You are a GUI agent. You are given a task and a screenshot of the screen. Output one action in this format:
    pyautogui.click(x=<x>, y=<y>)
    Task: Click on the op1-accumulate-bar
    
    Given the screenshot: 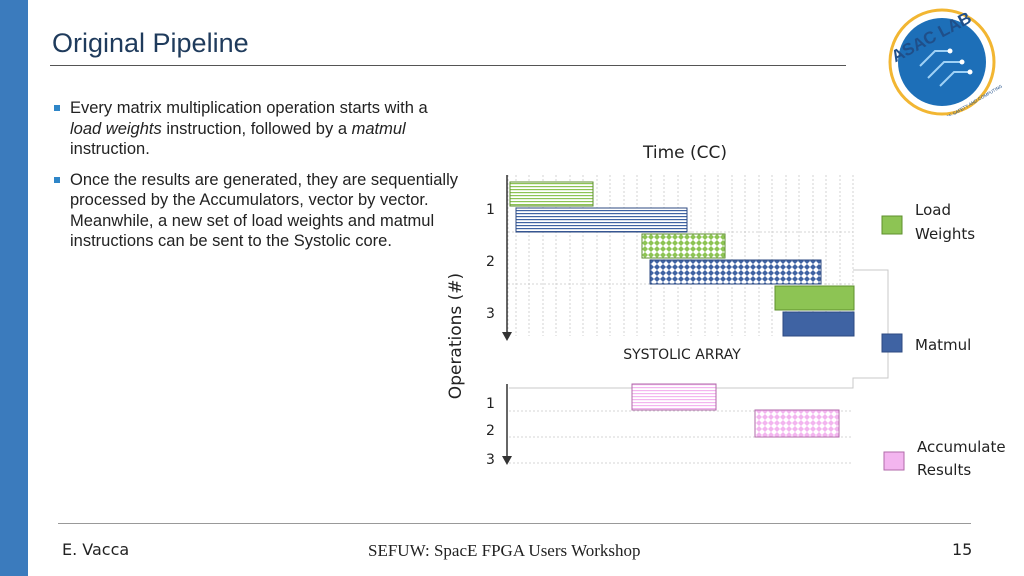 What is the action you would take?
    pyautogui.click(x=674, y=397)
    